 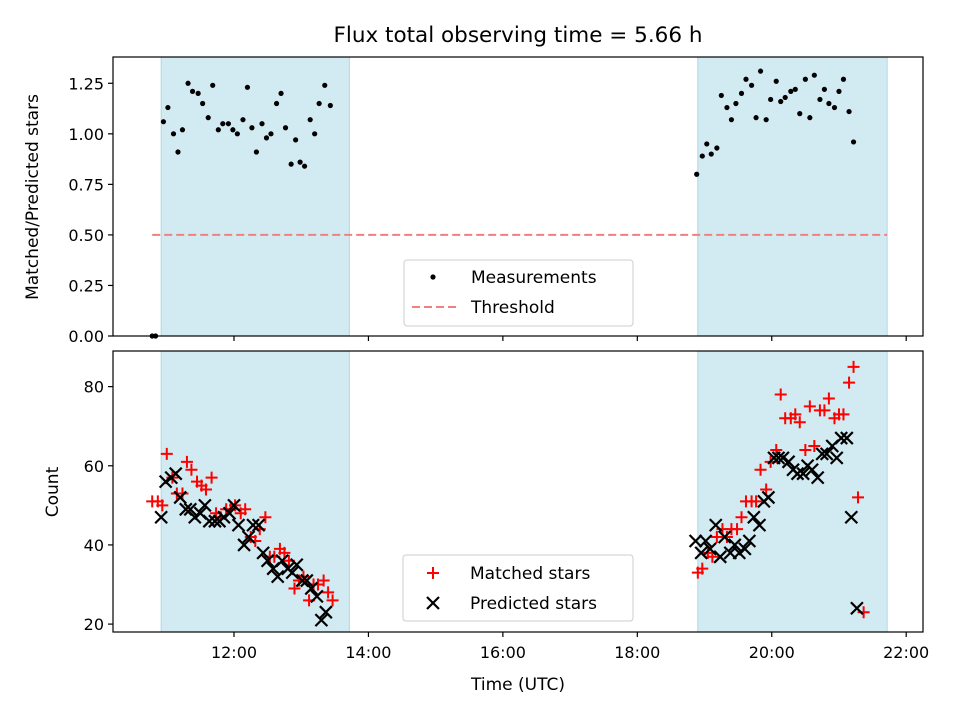 I want to click on x-tick-label: 14:00, so click(x=368, y=652).